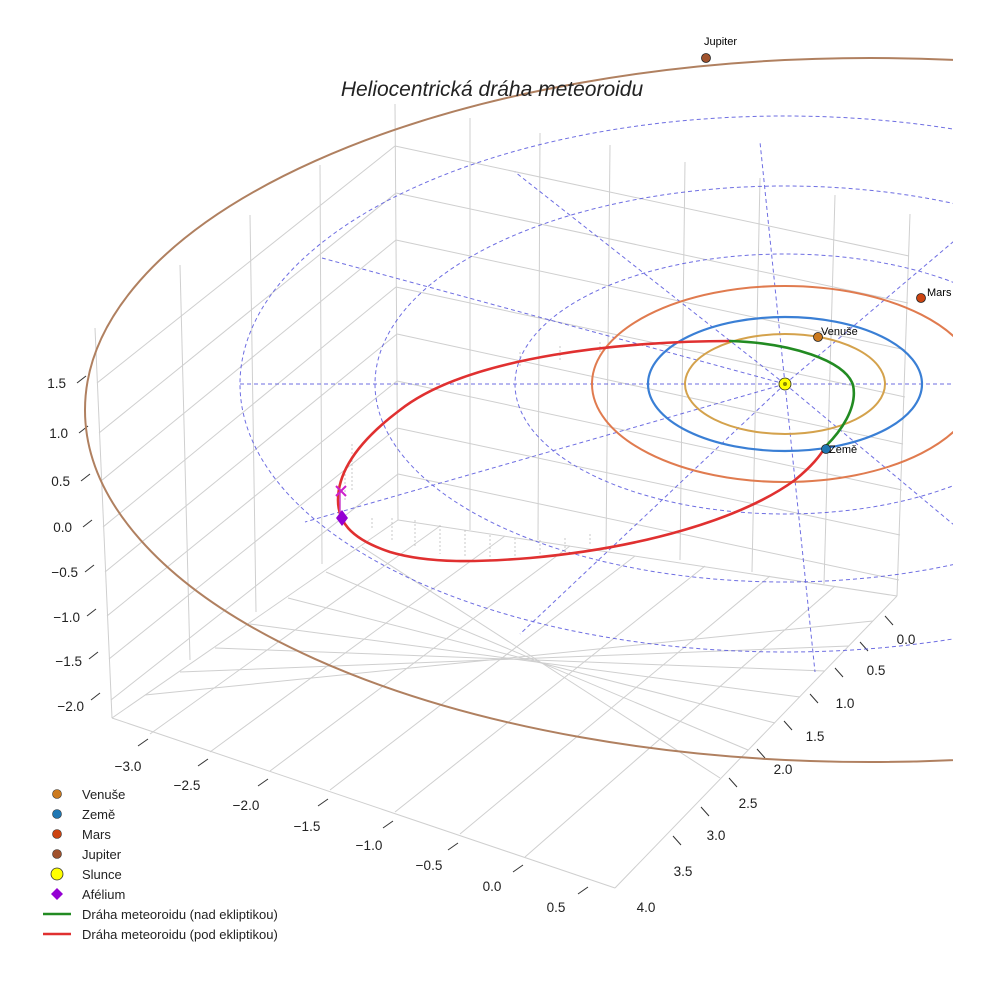  What do you see at coordinates (57, 854) in the screenshot?
I see `legend-jupiter-marker` at bounding box center [57, 854].